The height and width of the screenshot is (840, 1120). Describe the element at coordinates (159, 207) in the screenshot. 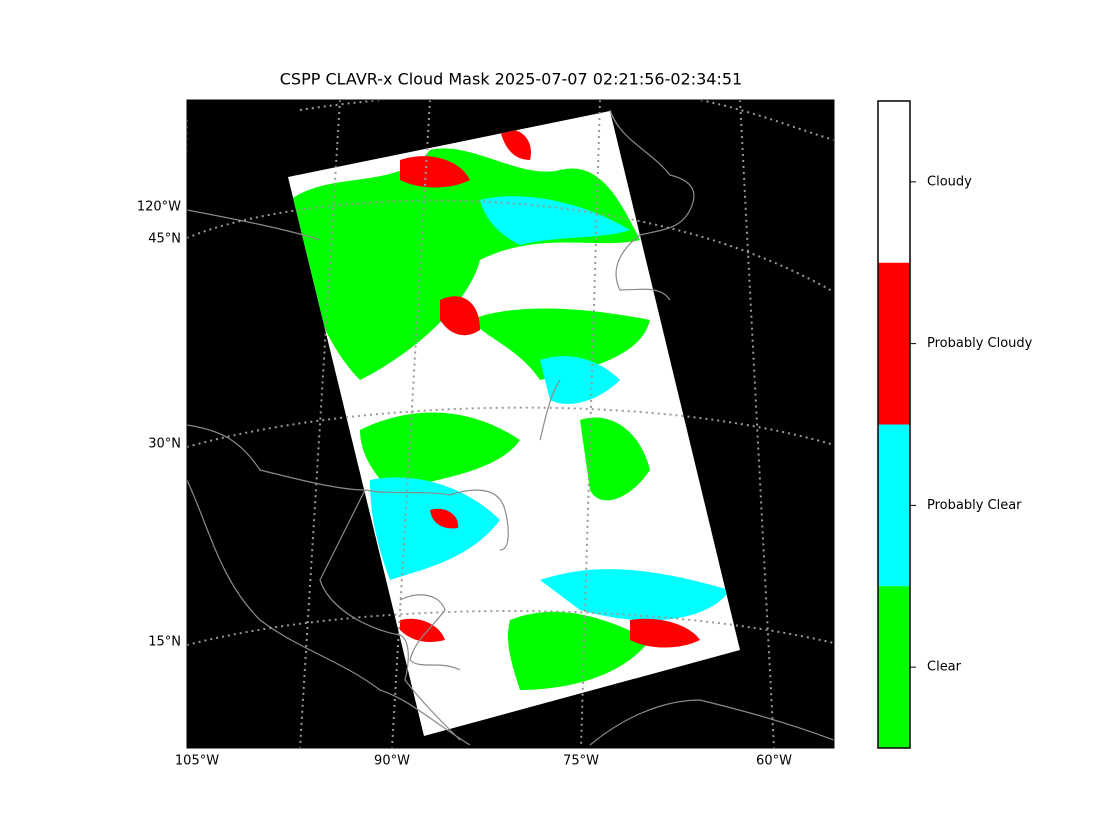

I see `lat-label: 120°W` at that location.